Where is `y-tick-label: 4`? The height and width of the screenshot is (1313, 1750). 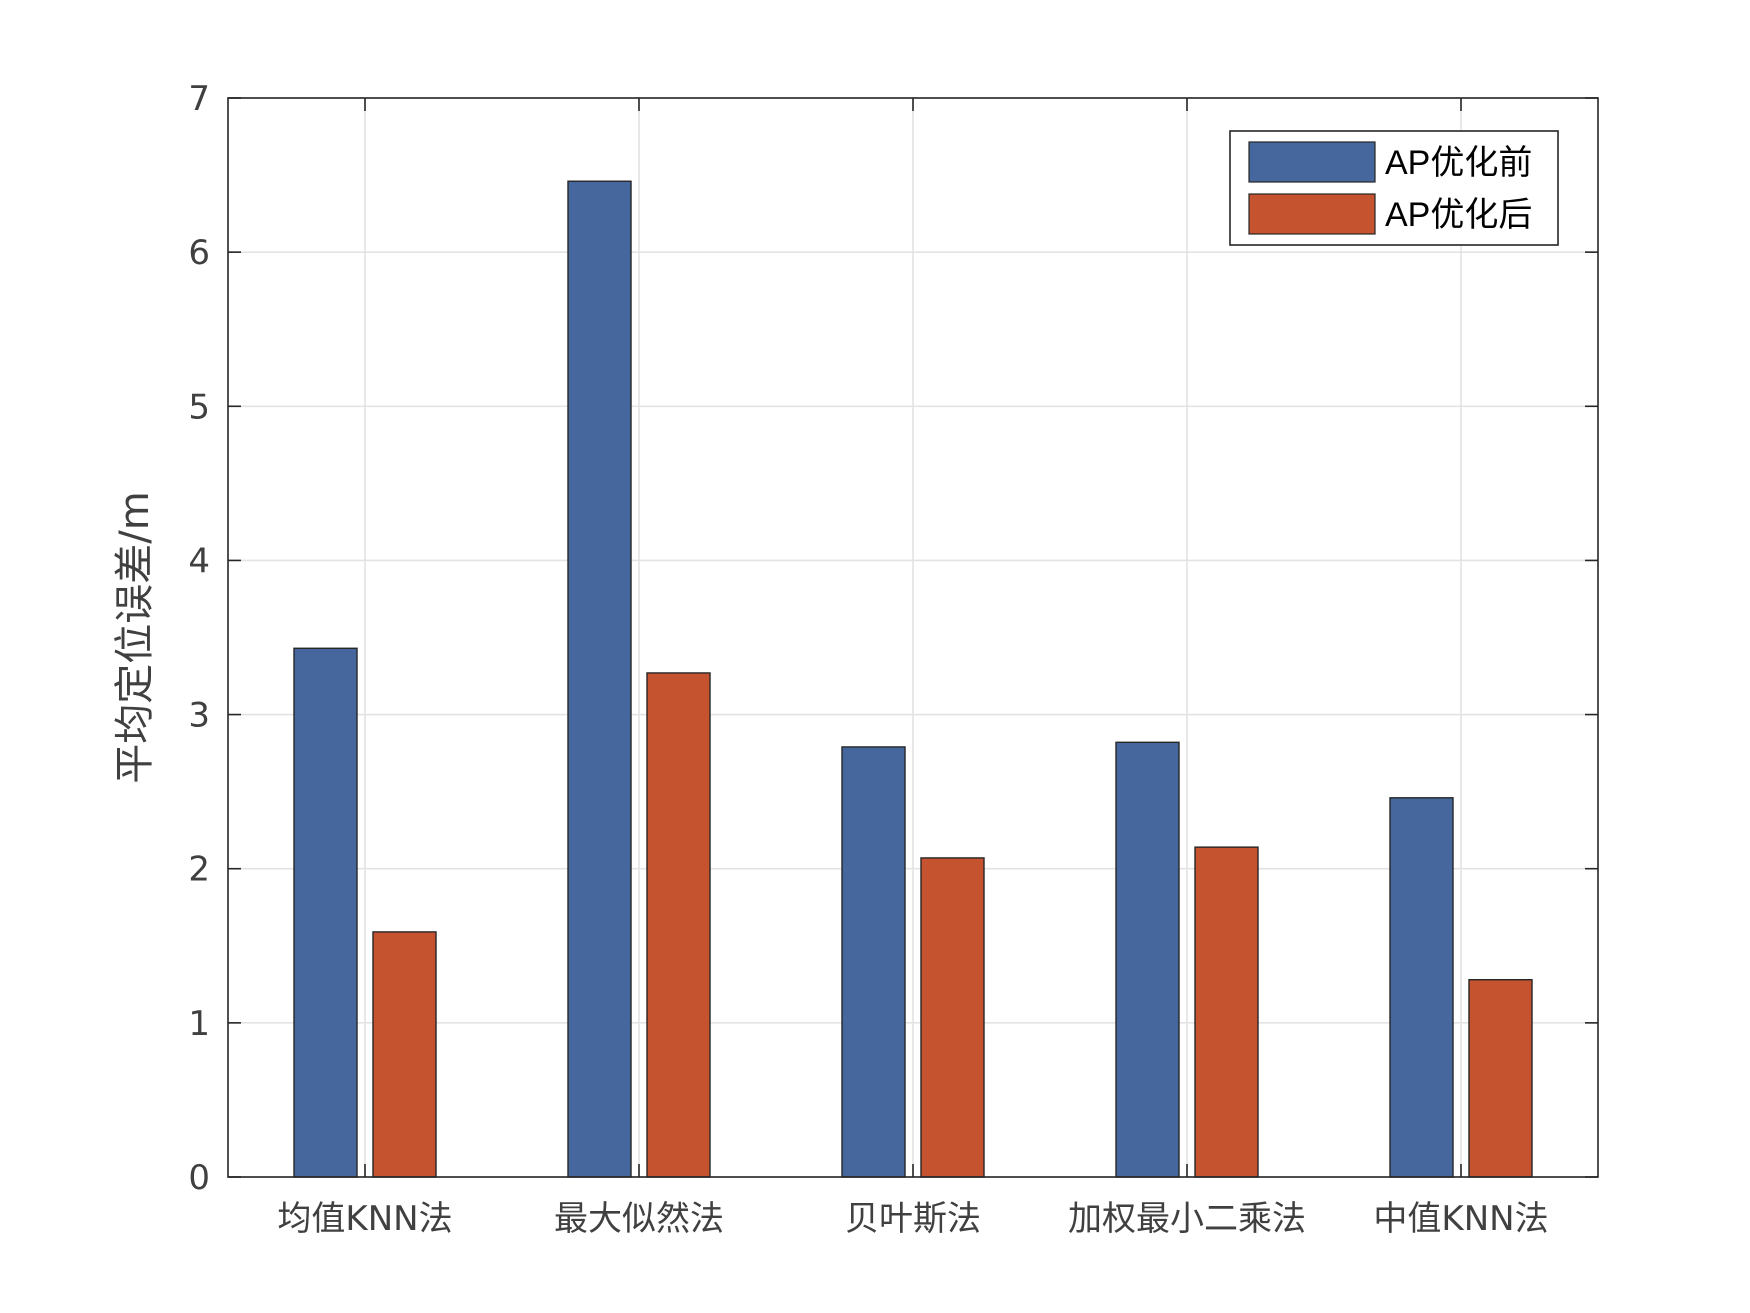
y-tick-label: 4 is located at coordinates (199, 561).